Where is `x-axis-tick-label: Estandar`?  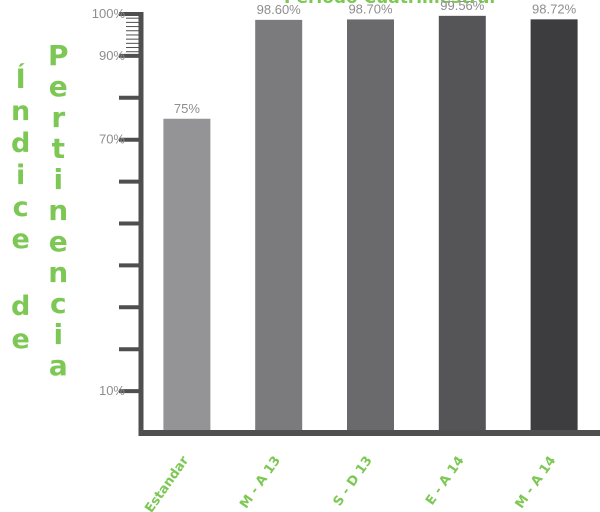 x-axis-tick-label: Estandar is located at coordinates (167, 482).